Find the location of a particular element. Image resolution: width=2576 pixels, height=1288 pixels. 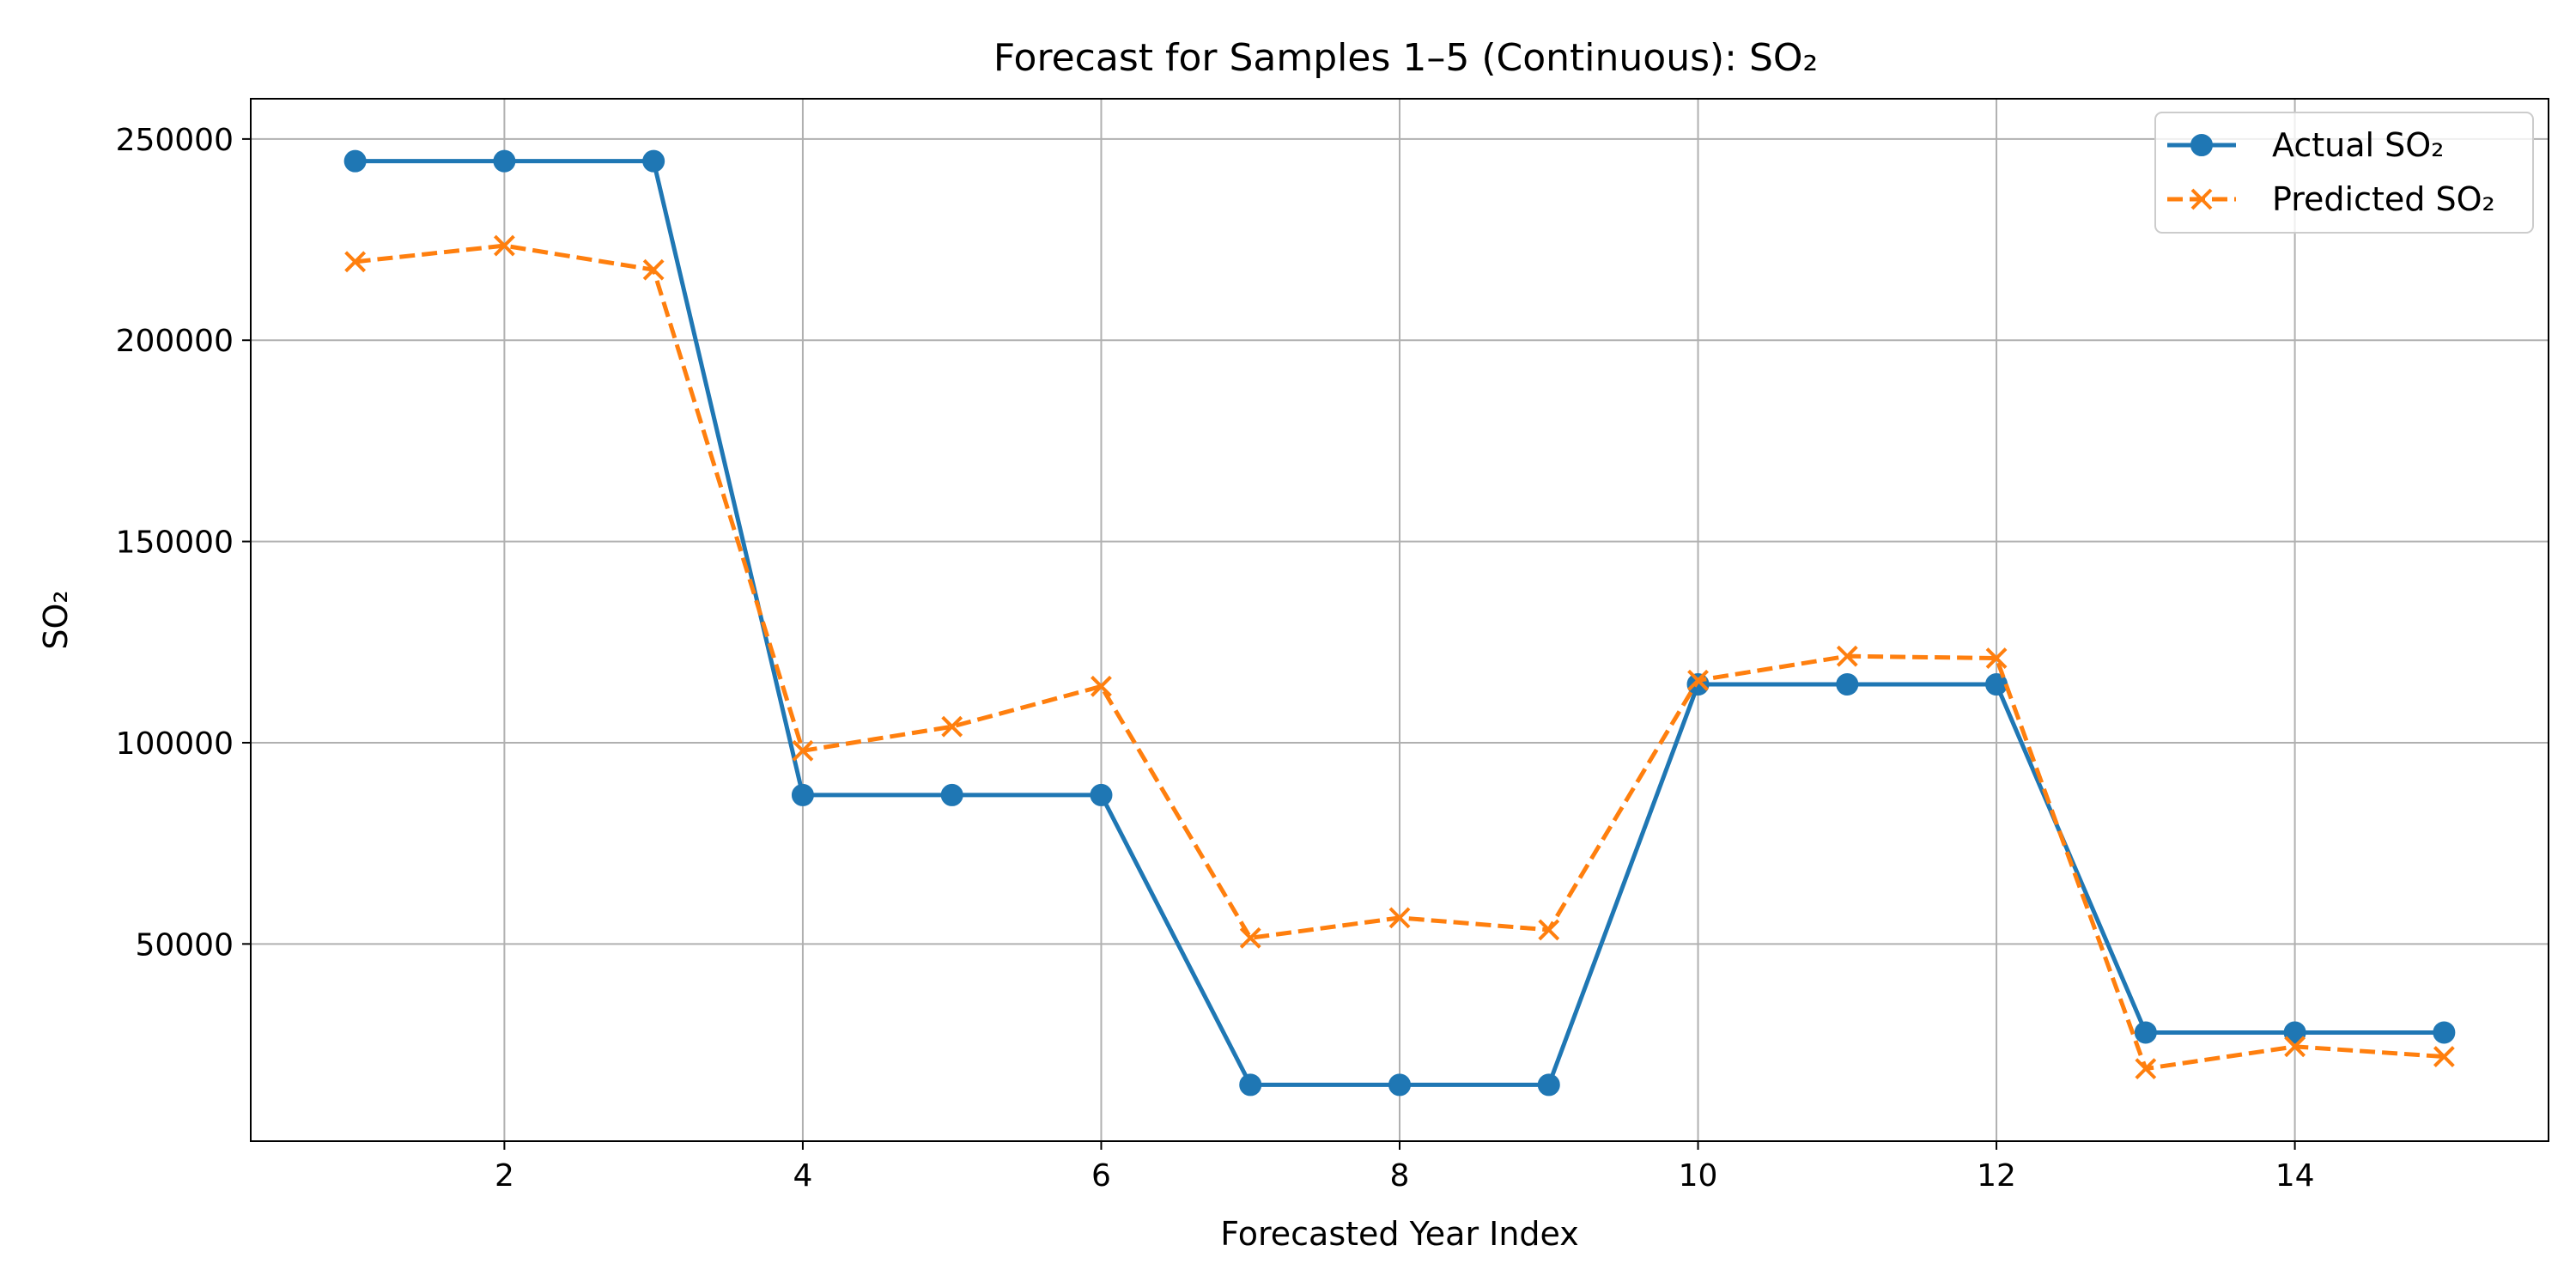

legend-entry: Actual SO₂ is located at coordinates (2305, 145).